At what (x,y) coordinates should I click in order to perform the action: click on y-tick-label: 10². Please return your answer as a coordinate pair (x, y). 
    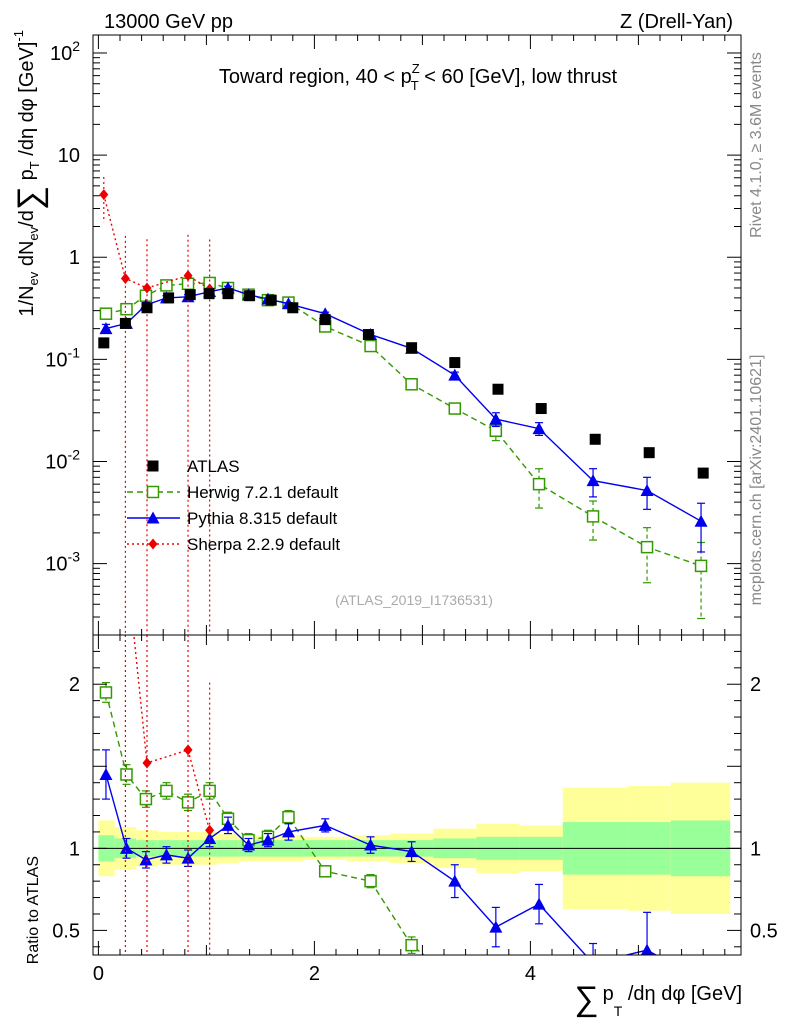
    Looking at the image, I should click on (65, 51).